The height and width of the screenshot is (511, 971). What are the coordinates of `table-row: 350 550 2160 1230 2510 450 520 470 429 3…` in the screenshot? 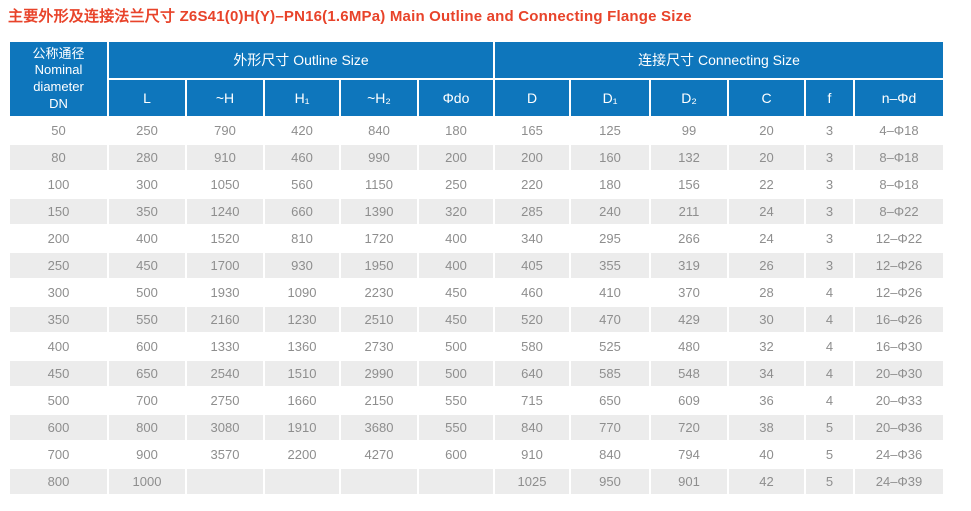 It's located at (476, 319).